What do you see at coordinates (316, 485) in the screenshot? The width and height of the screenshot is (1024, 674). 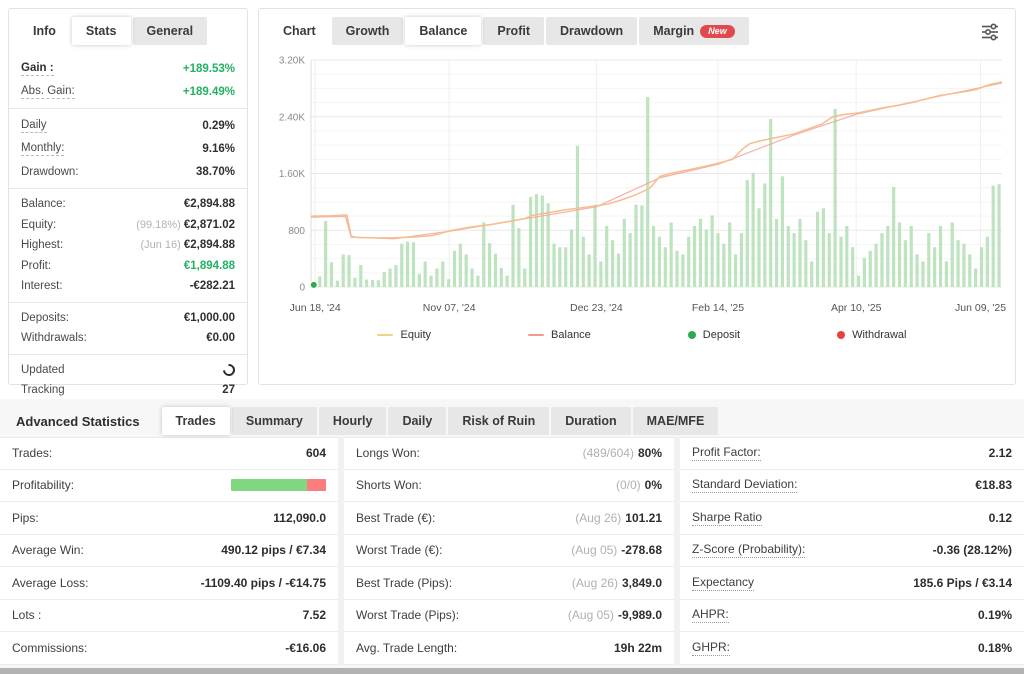 I see `profitability-bar-loss` at bounding box center [316, 485].